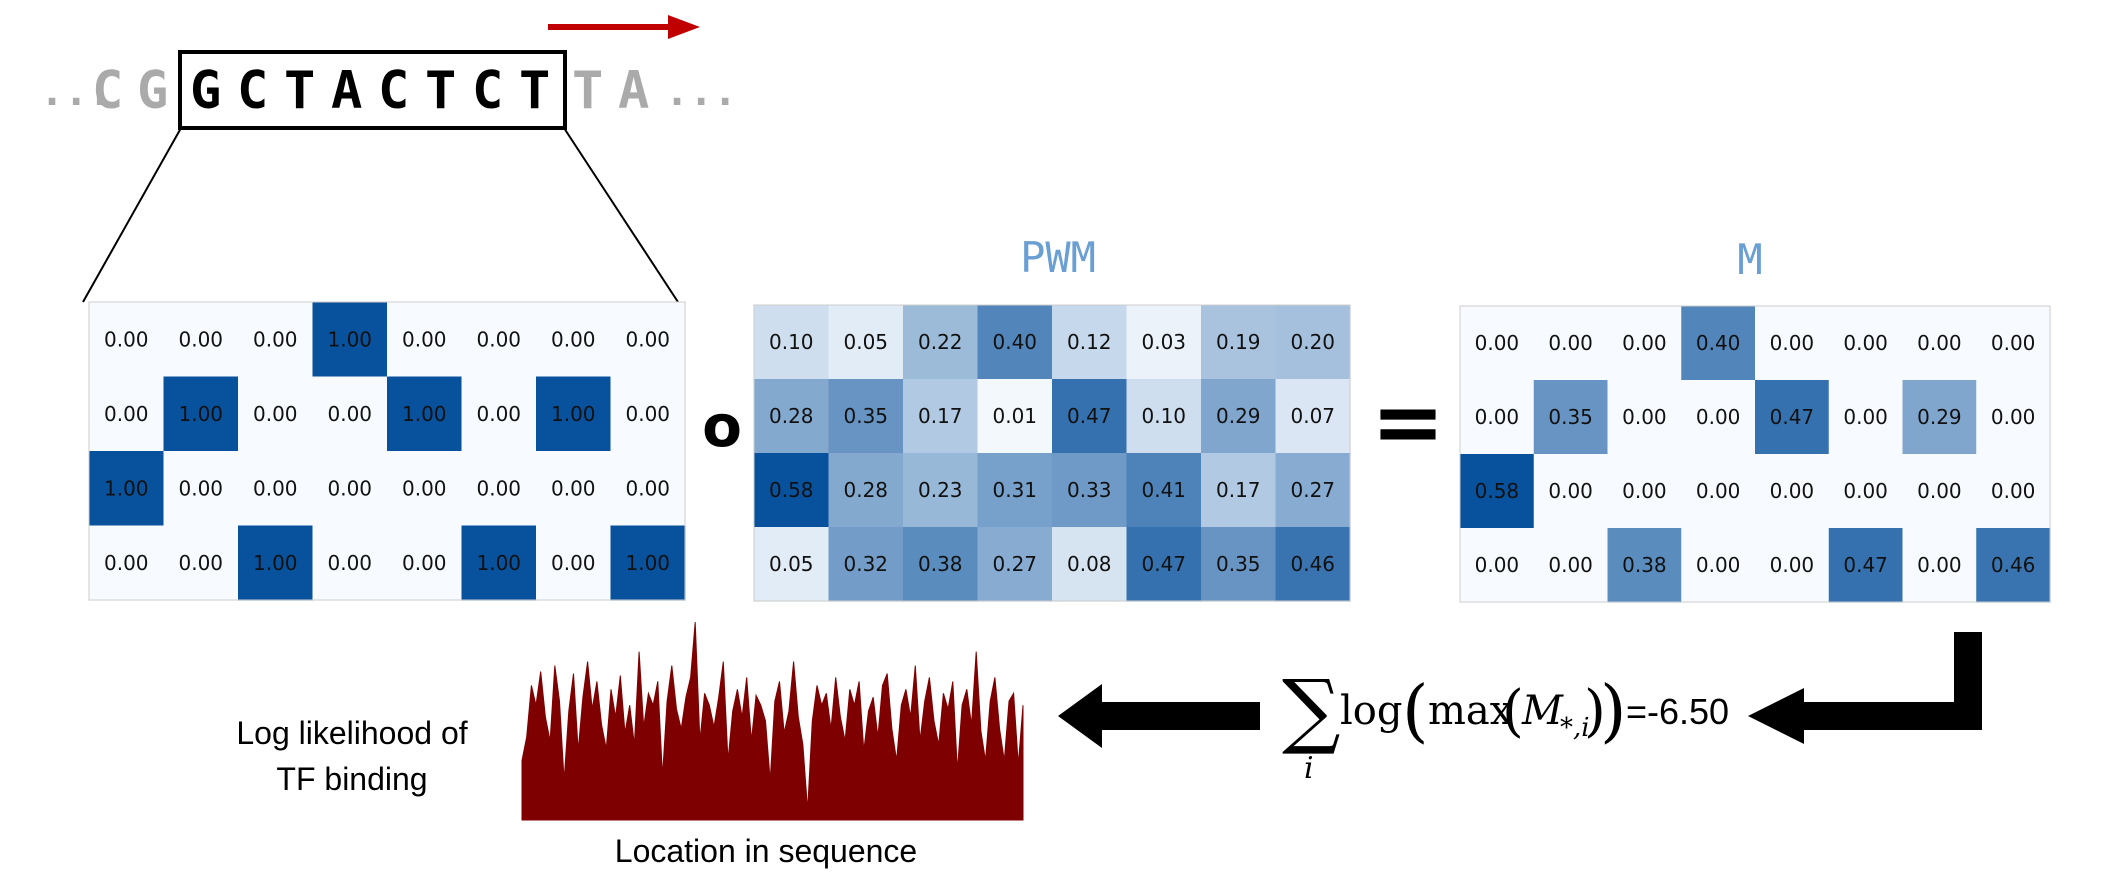 This screenshot has height=885, width=2103. I want to click on pwm-cell-value: 0.38, so click(940, 564).